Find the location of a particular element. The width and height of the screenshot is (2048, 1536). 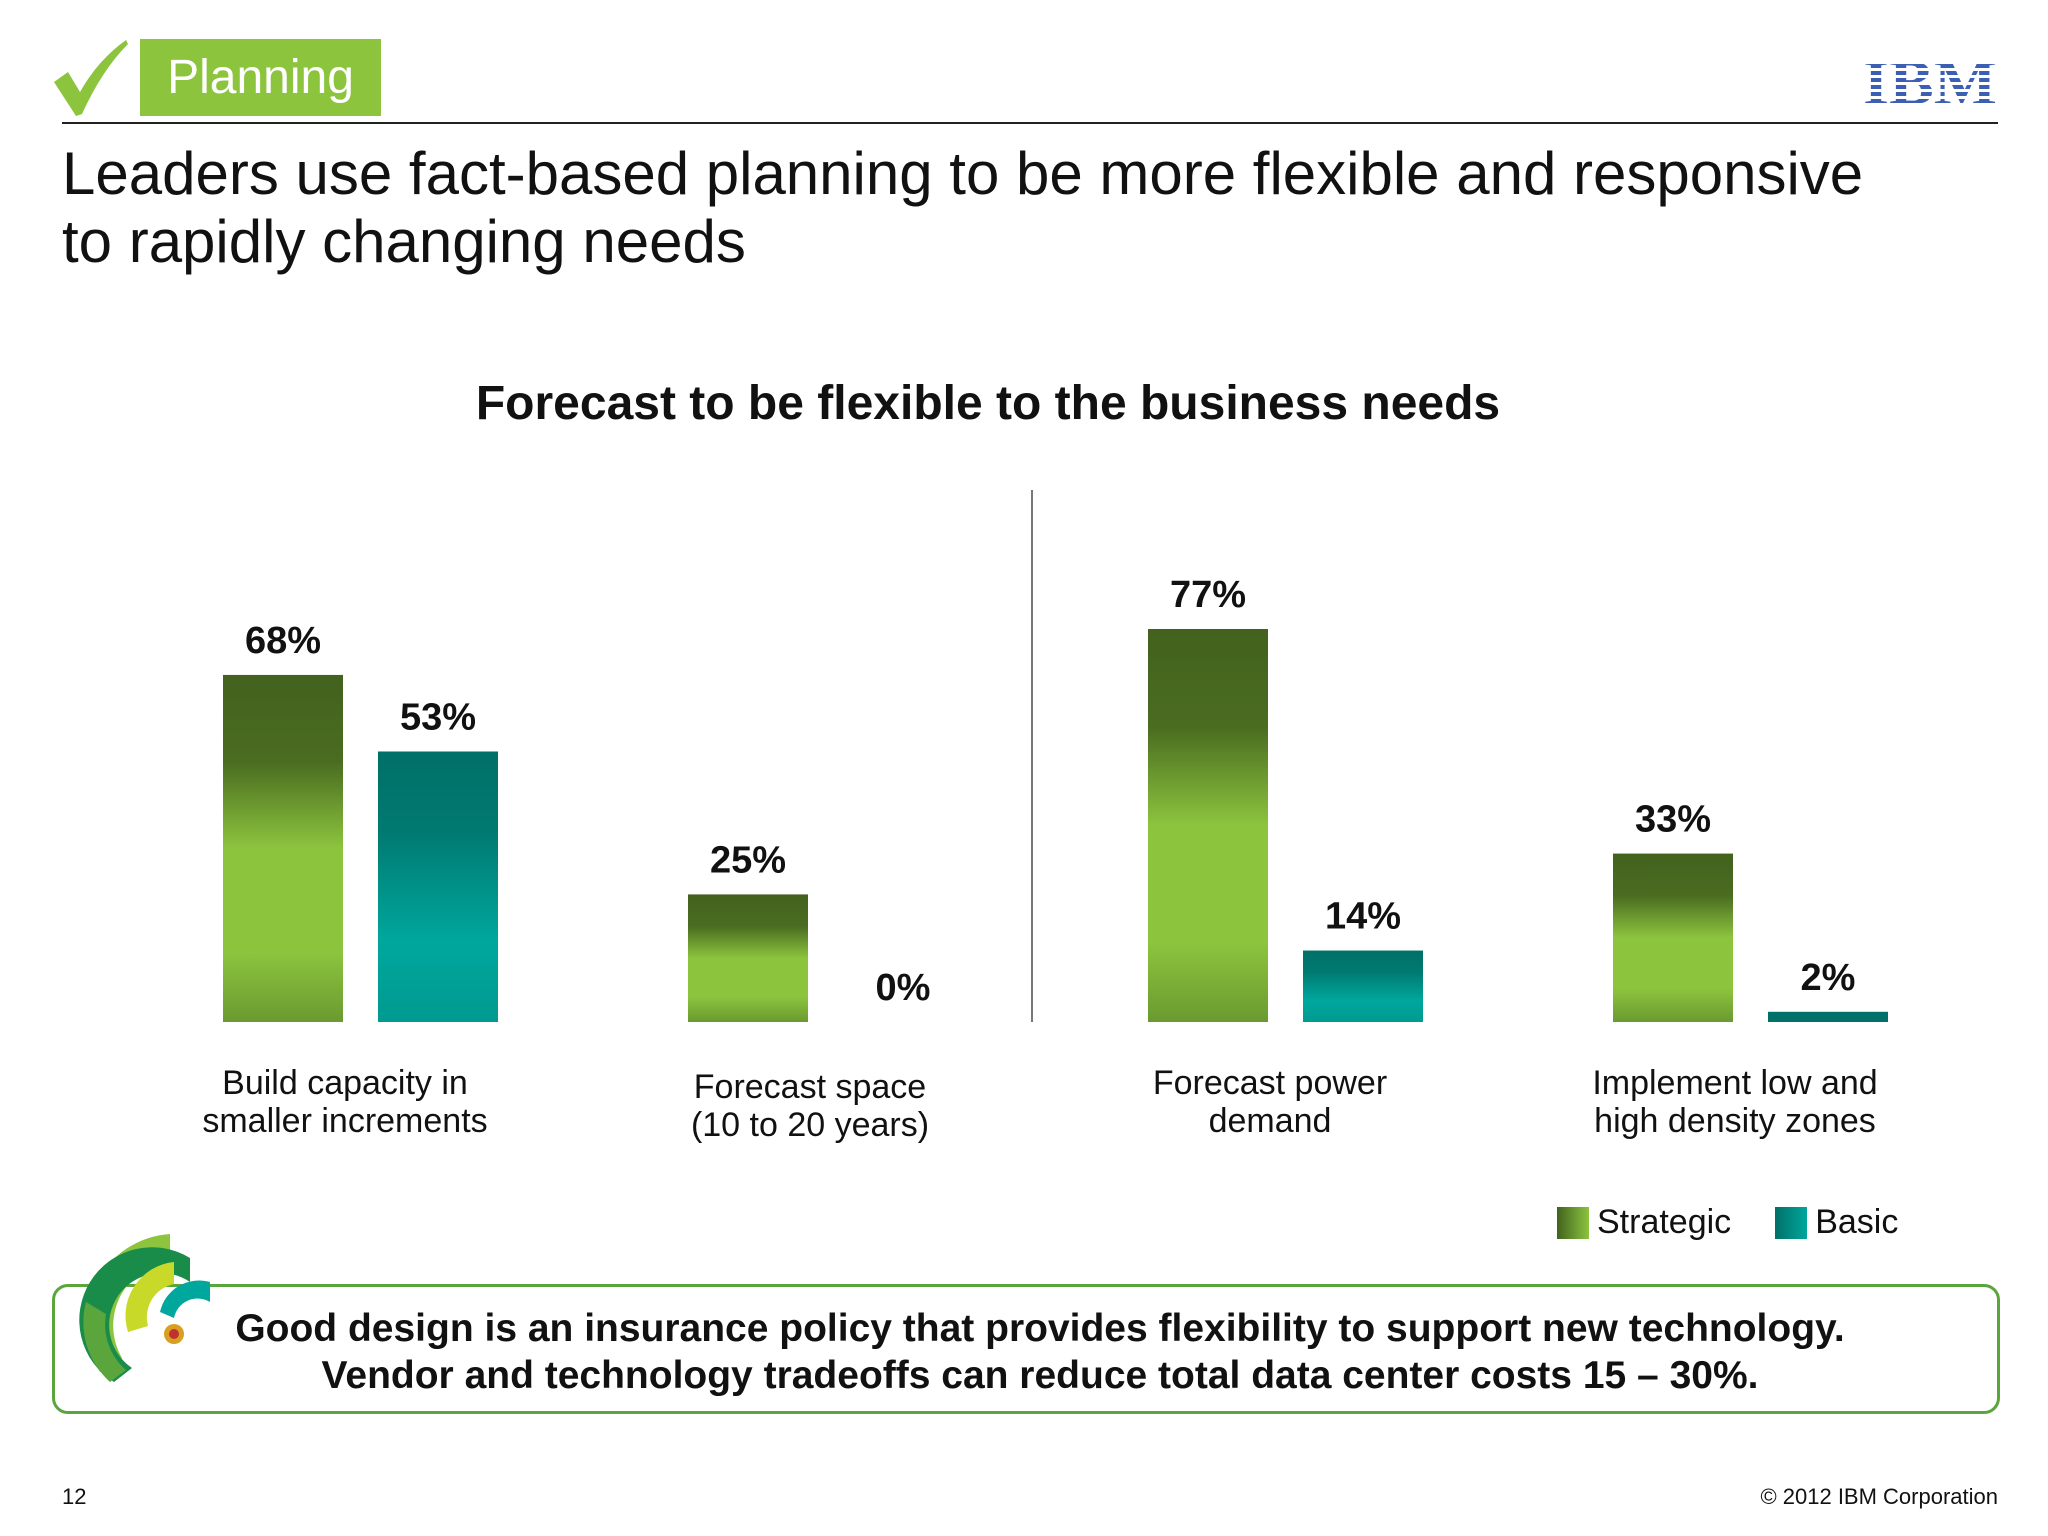

category-label-4-line-2: high density zones is located at coordinates (1735, 1121).